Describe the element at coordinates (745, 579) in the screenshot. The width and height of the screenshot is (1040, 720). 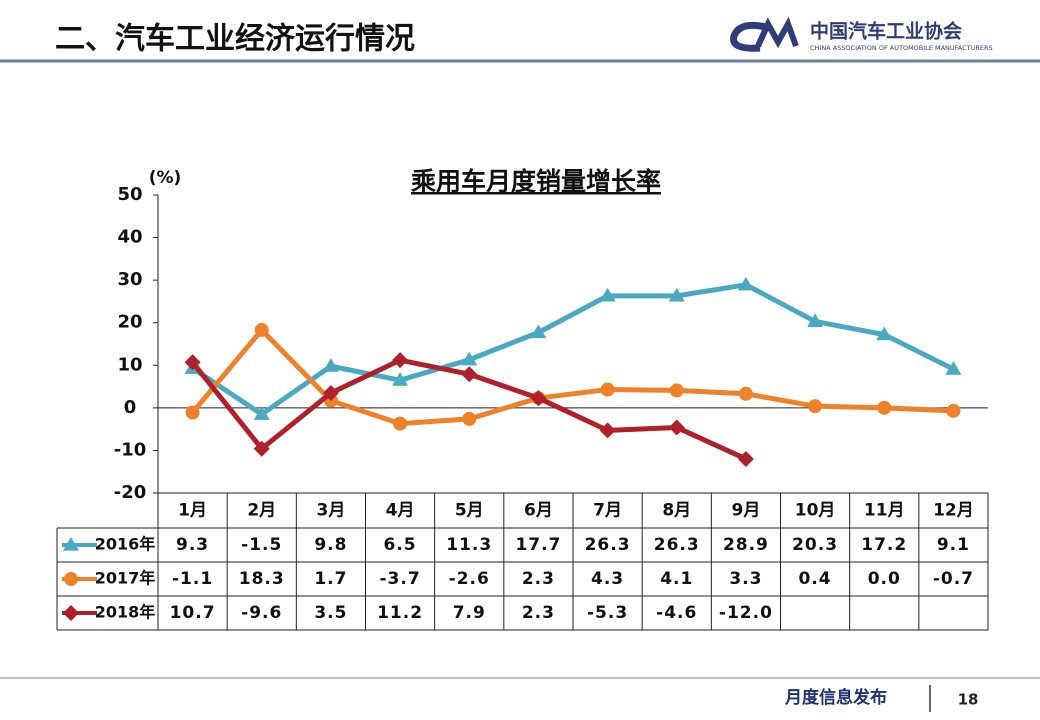
I see `table-value: 3.3` at that location.